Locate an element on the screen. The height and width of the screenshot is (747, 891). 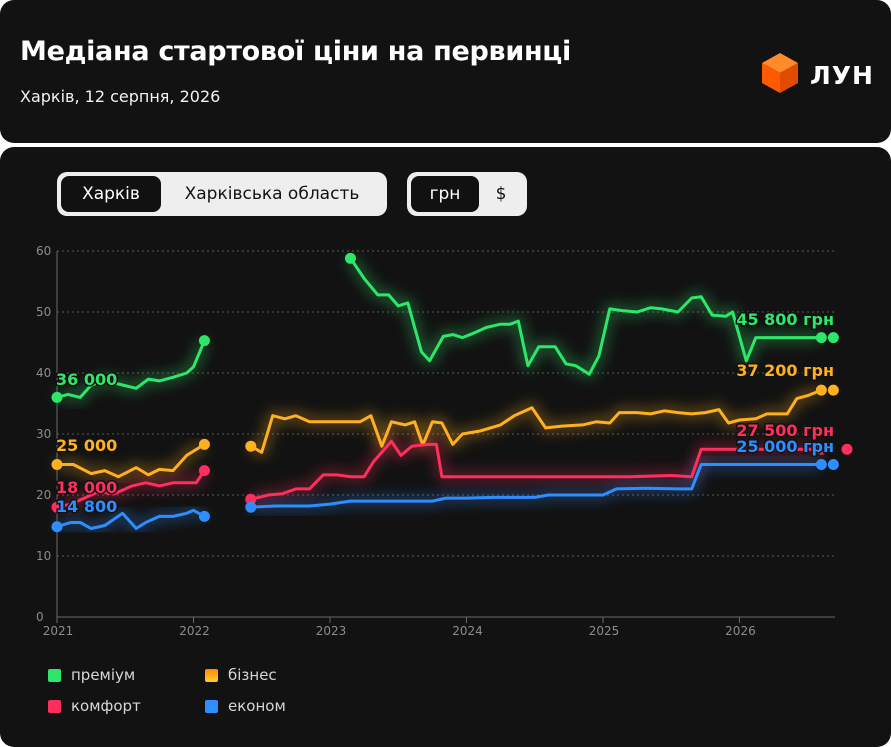
region-switch: Харків Харківська область is located at coordinates (222, 194).